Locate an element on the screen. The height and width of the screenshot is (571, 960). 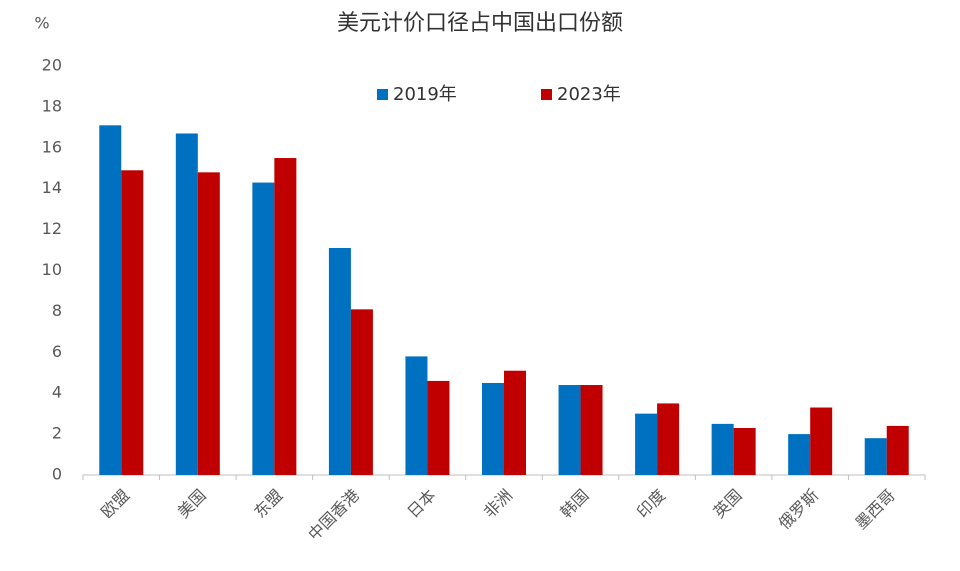
y-tick-label: 20 is located at coordinates (52, 65).